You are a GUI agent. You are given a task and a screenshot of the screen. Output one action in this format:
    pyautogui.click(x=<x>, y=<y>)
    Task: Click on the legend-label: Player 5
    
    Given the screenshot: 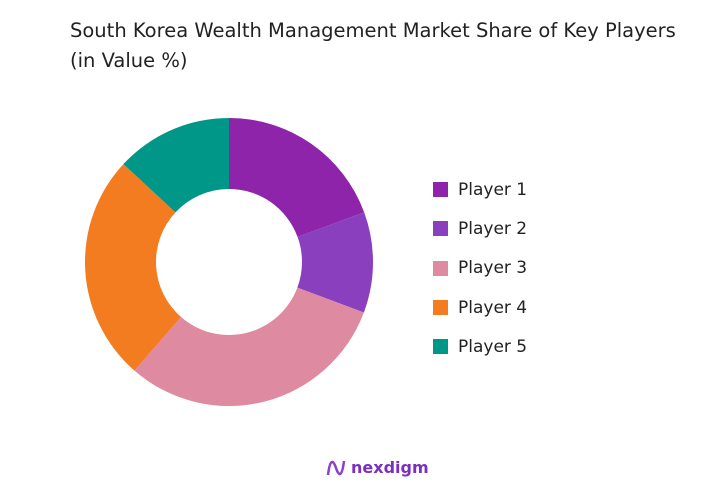 What is the action you would take?
    pyautogui.click(x=493, y=346)
    